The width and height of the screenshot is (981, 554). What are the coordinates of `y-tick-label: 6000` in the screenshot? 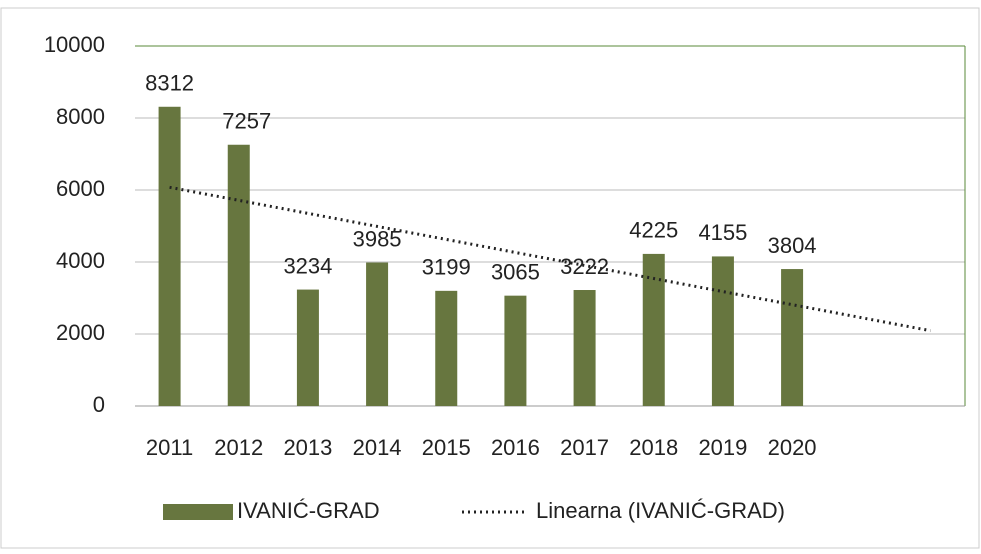 It's located at (80, 188).